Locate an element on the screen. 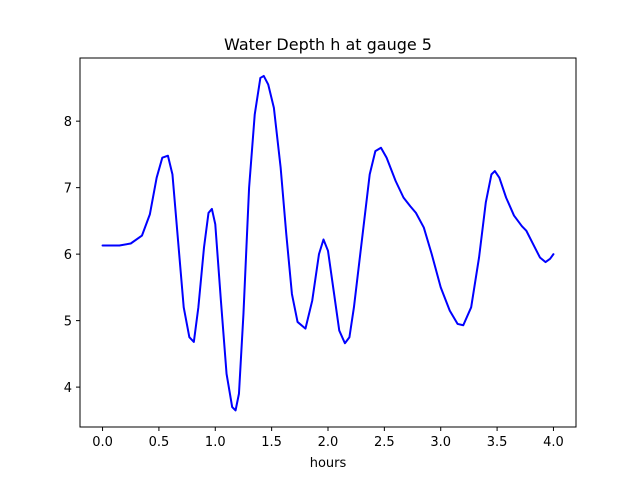 The height and width of the screenshot is (480, 640). x-tick-label: 3.0 is located at coordinates (440, 442).